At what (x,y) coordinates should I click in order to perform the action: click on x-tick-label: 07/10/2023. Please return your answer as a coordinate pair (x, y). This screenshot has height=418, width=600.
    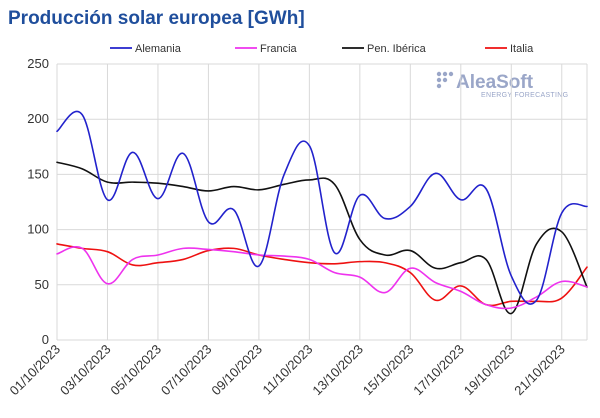
    Looking at the image, I should click on (186, 370).